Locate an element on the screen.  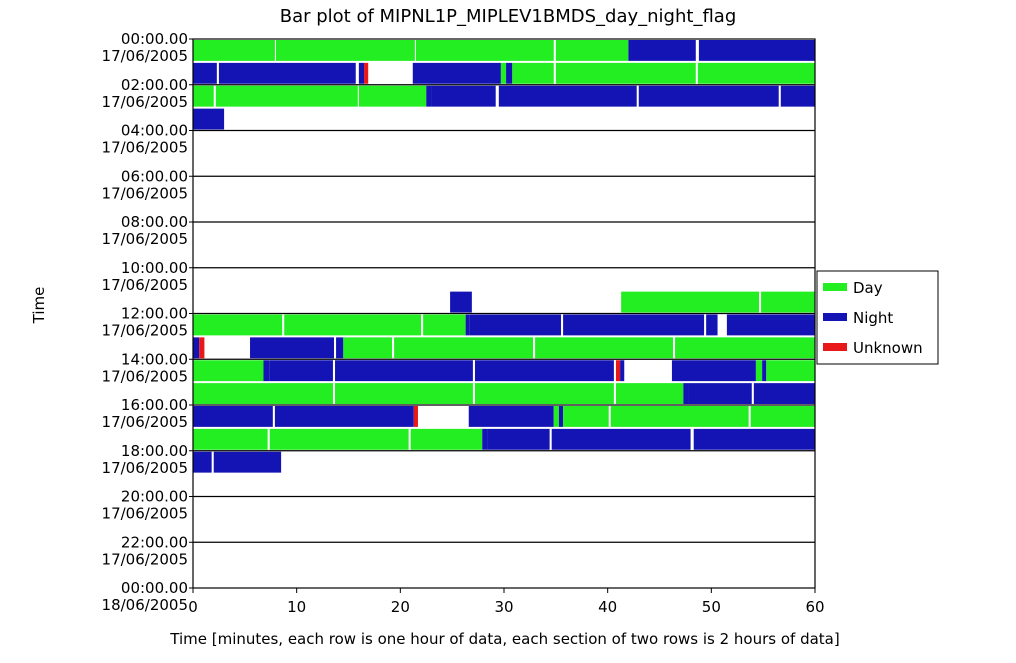
x-tick-label: 60 is located at coordinates (814, 607).